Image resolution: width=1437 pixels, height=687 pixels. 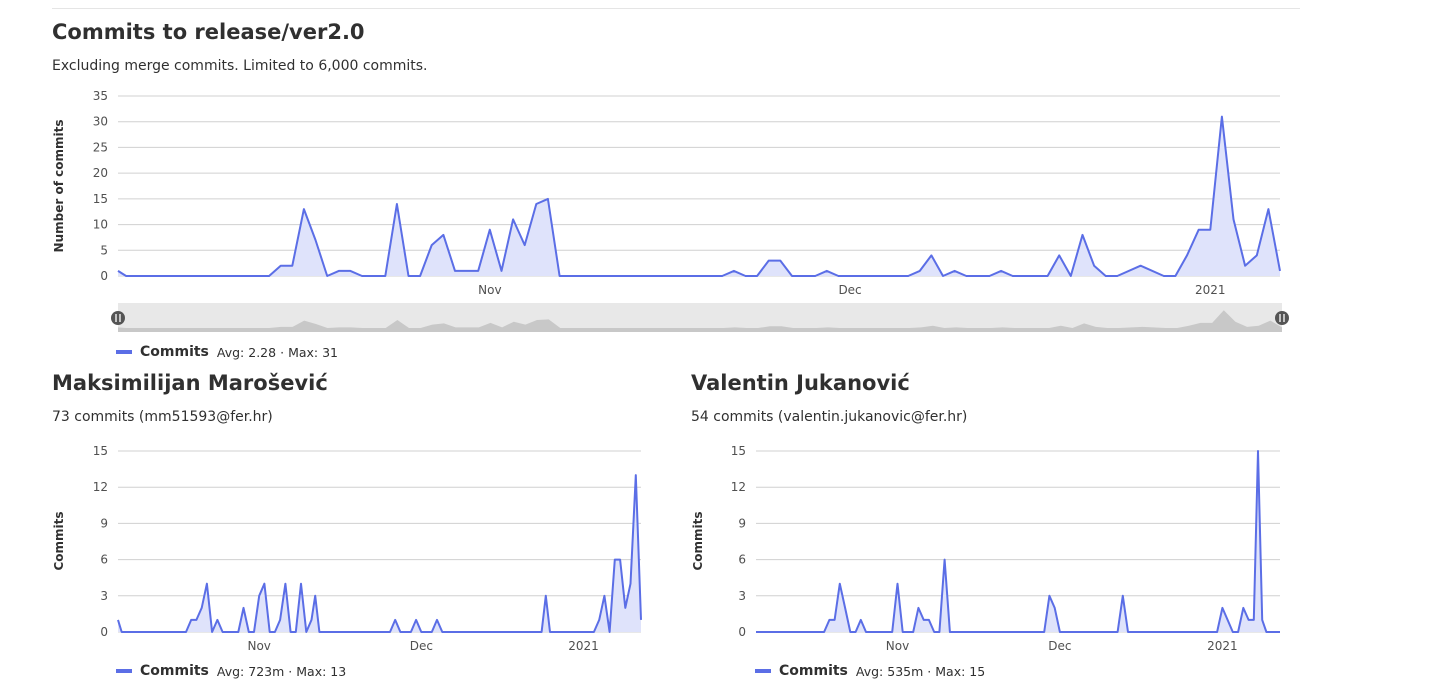 I want to click on legend-avg: Avg: 535m, so click(x=889, y=671).